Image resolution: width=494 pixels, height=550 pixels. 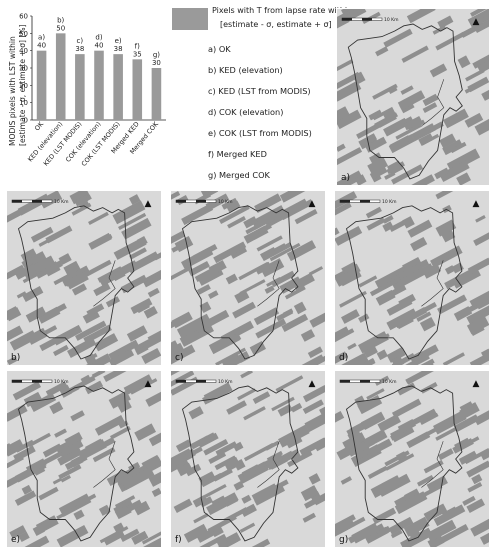 What do you see at coordinates (239, 175) in the screenshot?
I see `legend-item: g) Merged COK` at bounding box center [239, 175].